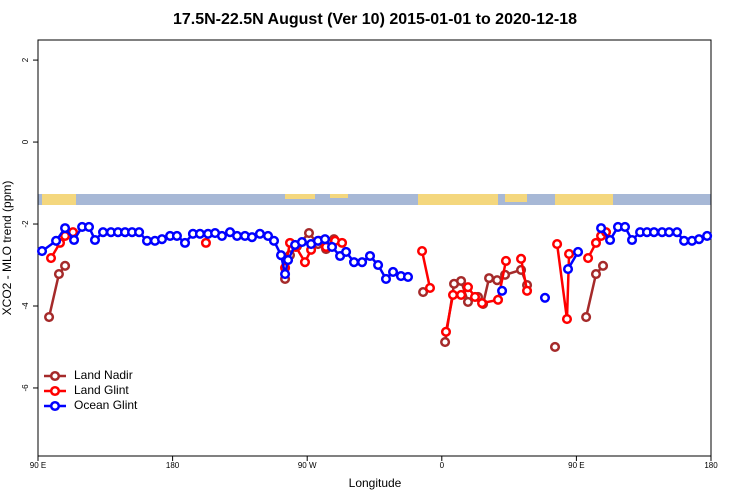 The height and width of the screenshot is (500, 750). I want to click on legend-label: Land Nadir, so click(103, 375).